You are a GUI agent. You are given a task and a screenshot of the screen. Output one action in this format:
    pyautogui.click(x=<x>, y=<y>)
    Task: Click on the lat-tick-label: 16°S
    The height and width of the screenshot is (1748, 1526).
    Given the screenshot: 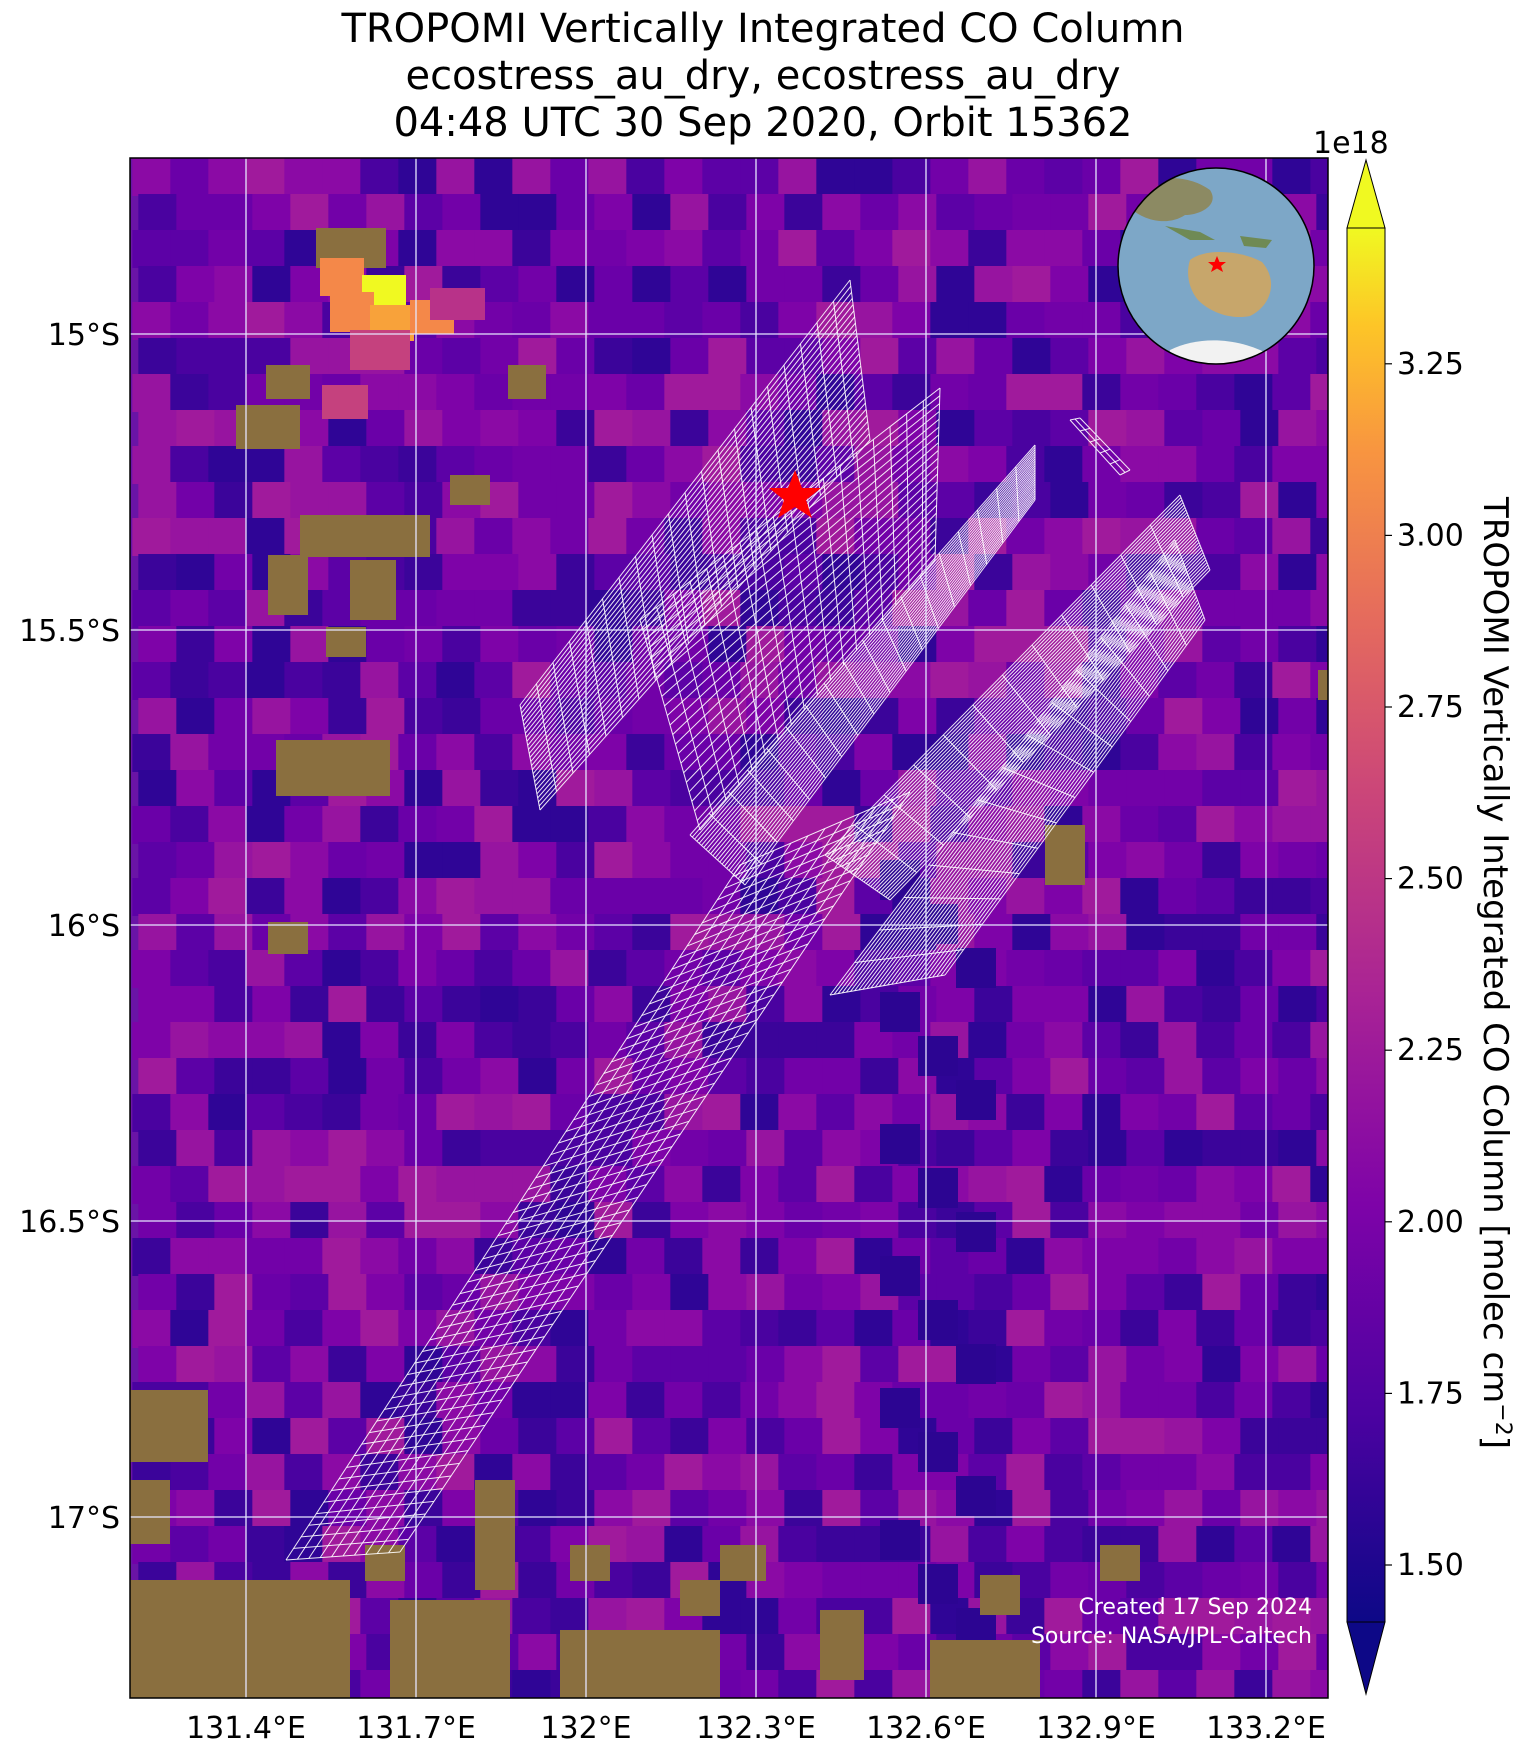 What is the action you would take?
    pyautogui.click(x=84, y=926)
    